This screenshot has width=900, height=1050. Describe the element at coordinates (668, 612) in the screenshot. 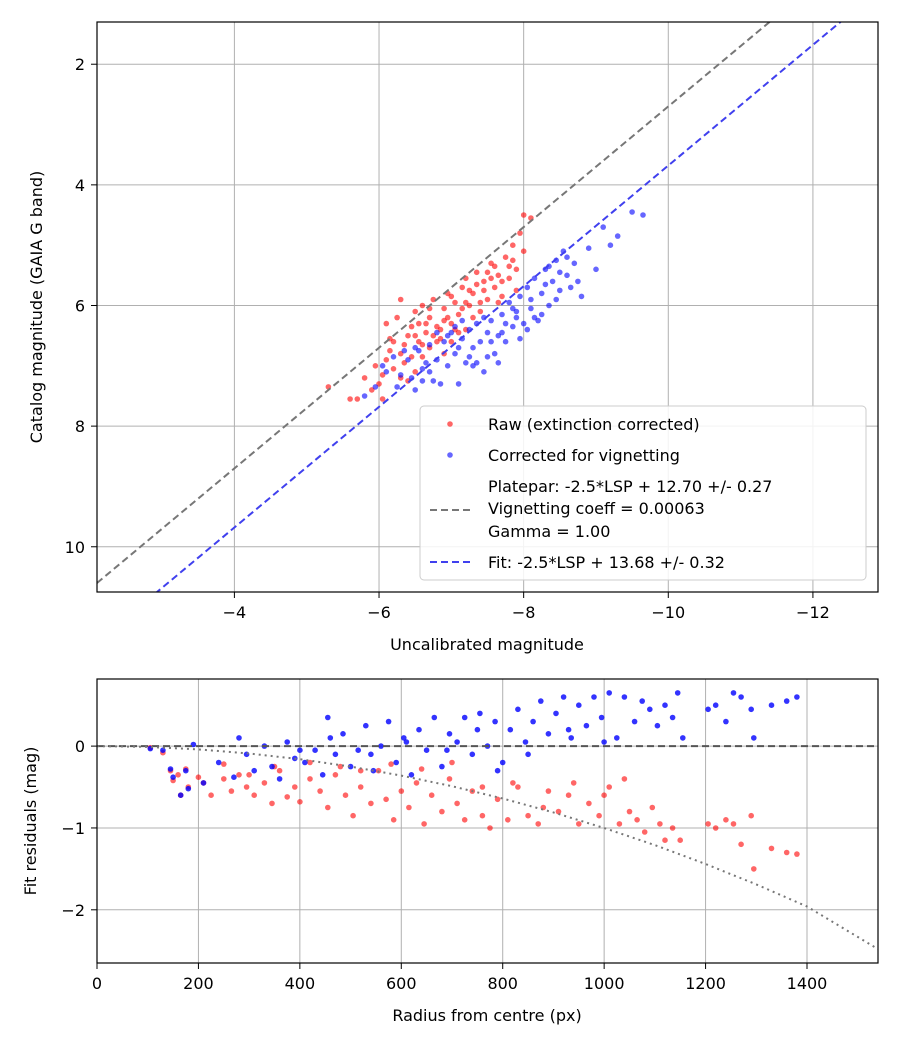

I see `top-x-tick-label: −10` at that location.